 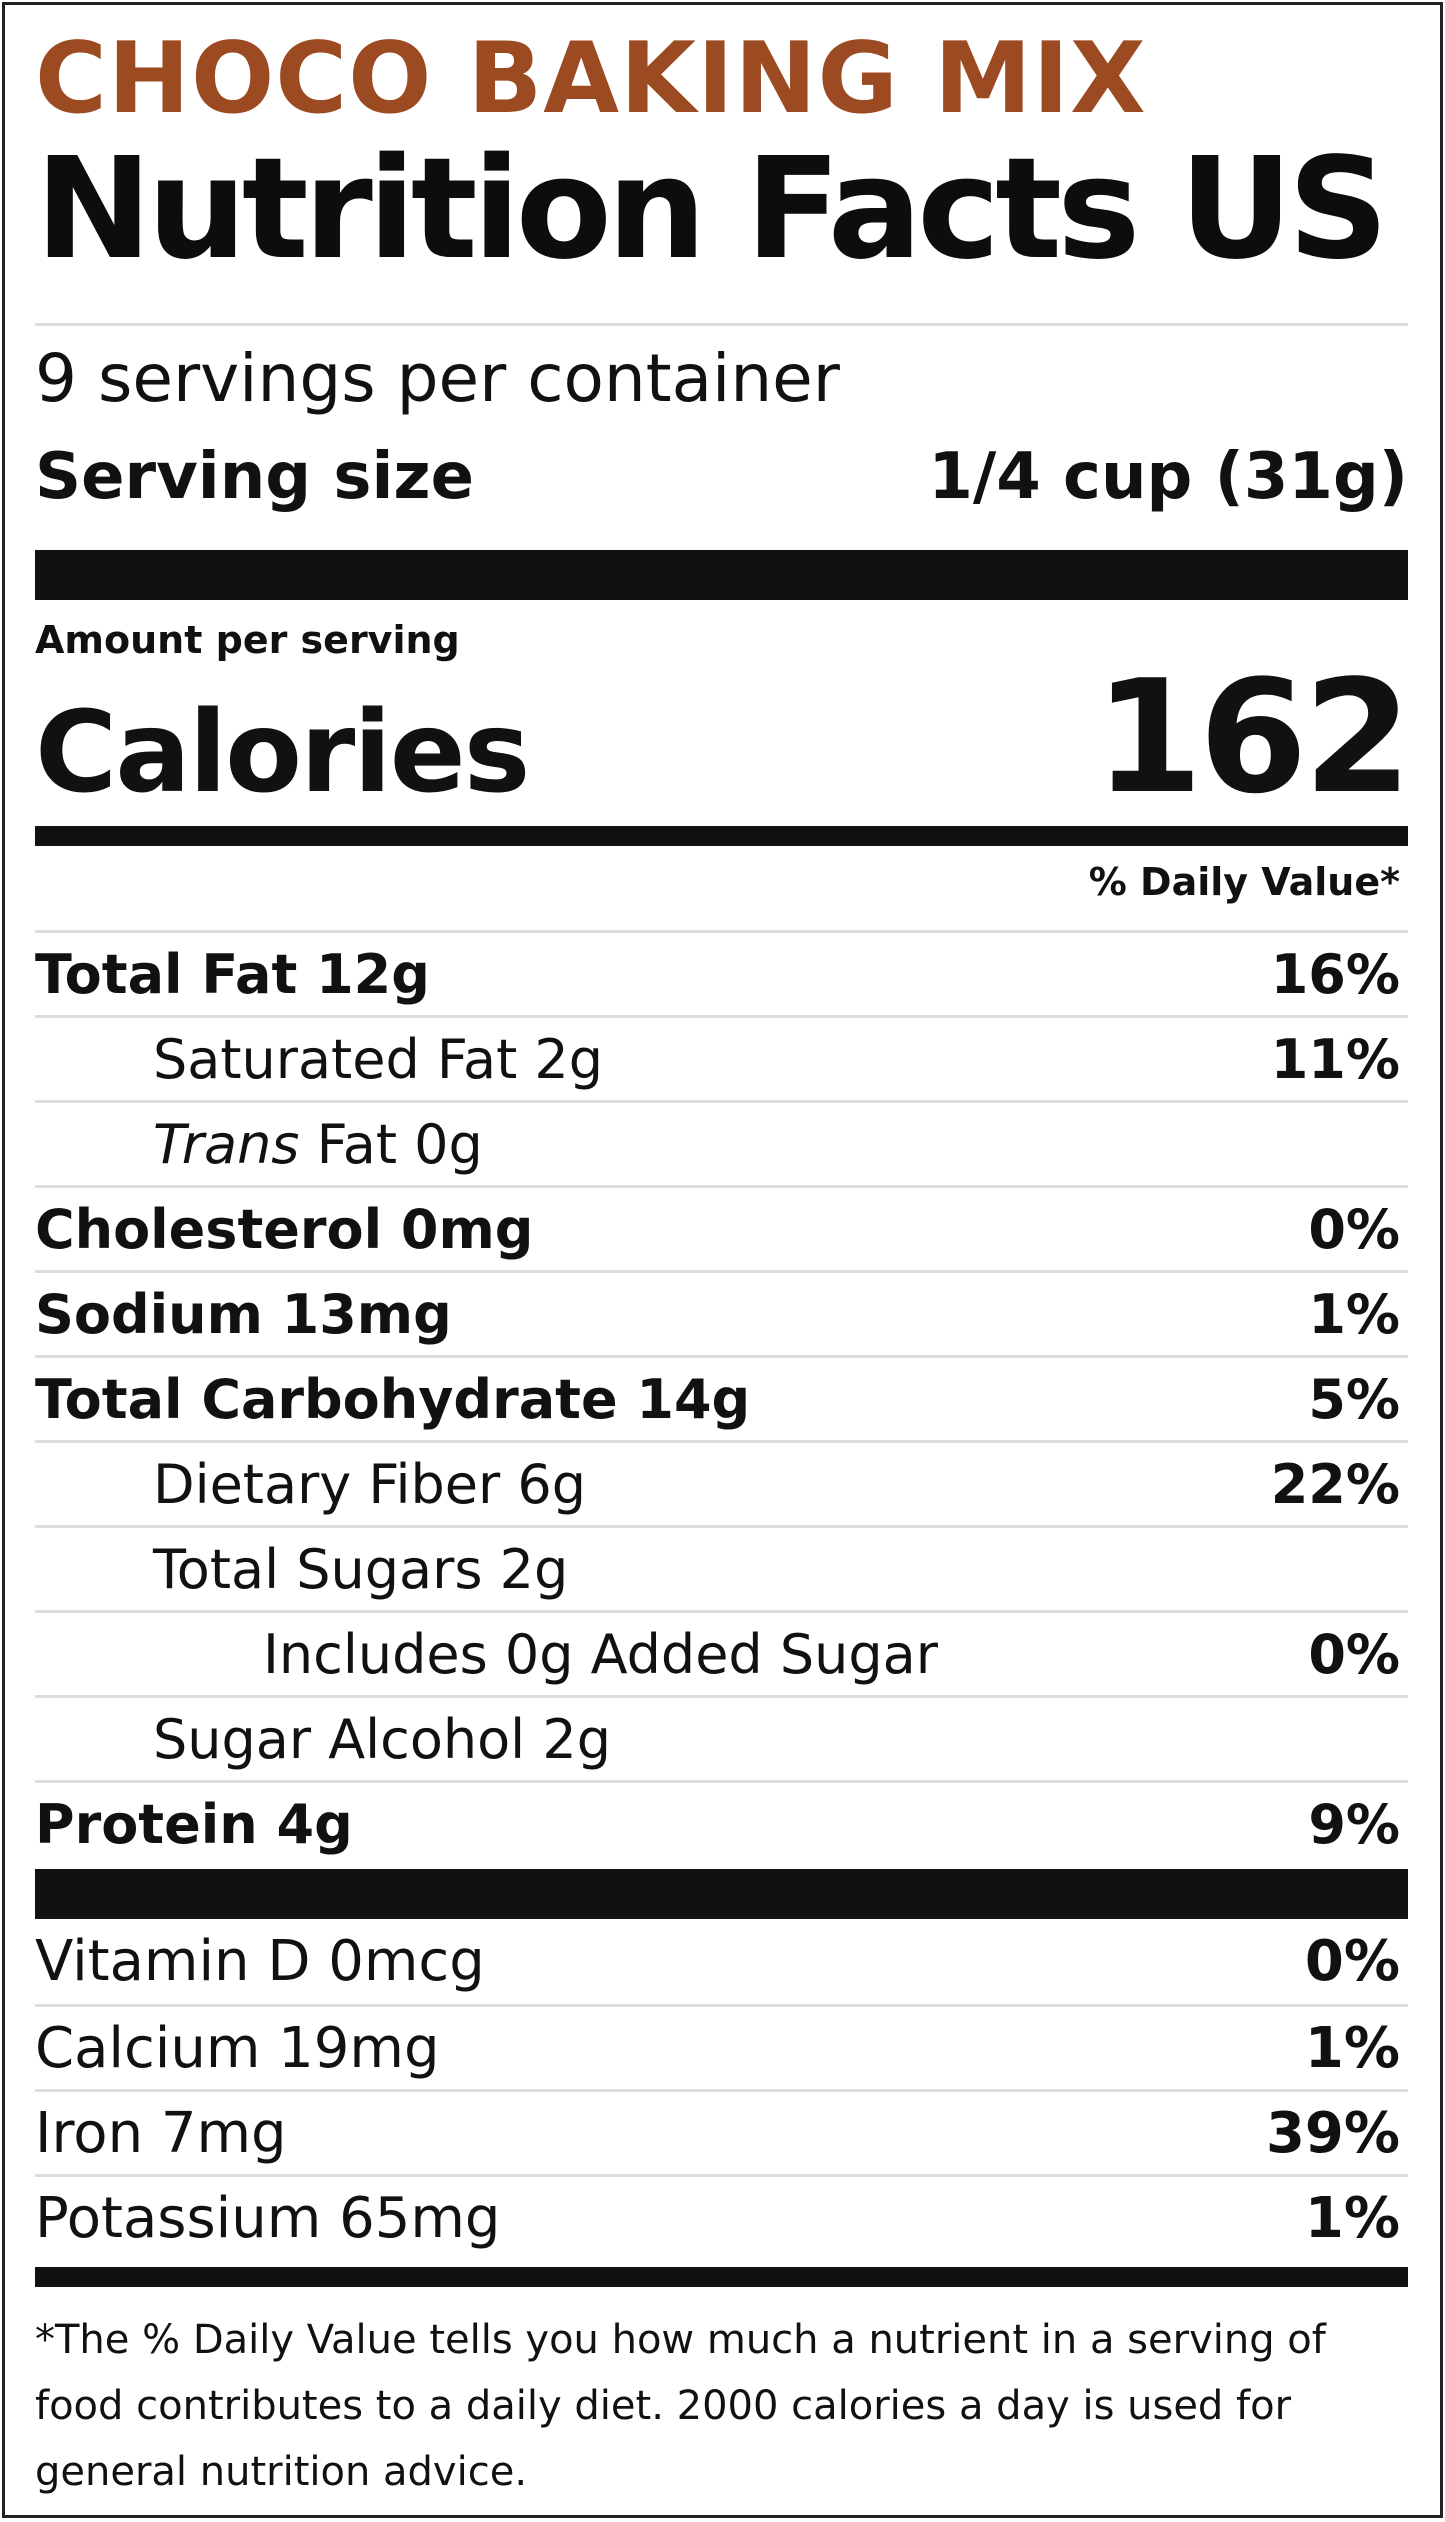 I want to click on vitamin-row-potassium: Potassium 65mg 1%, so click(x=721, y=2216).